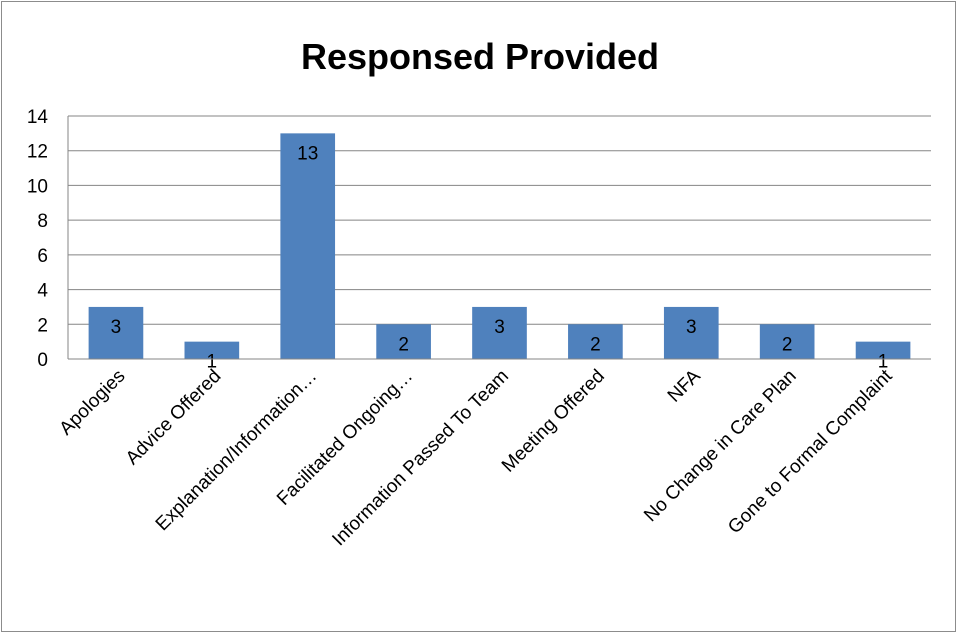 The height and width of the screenshot is (636, 959). Describe the element at coordinates (173, 417) in the screenshot. I see `x-category-label: Advice Offered` at that location.